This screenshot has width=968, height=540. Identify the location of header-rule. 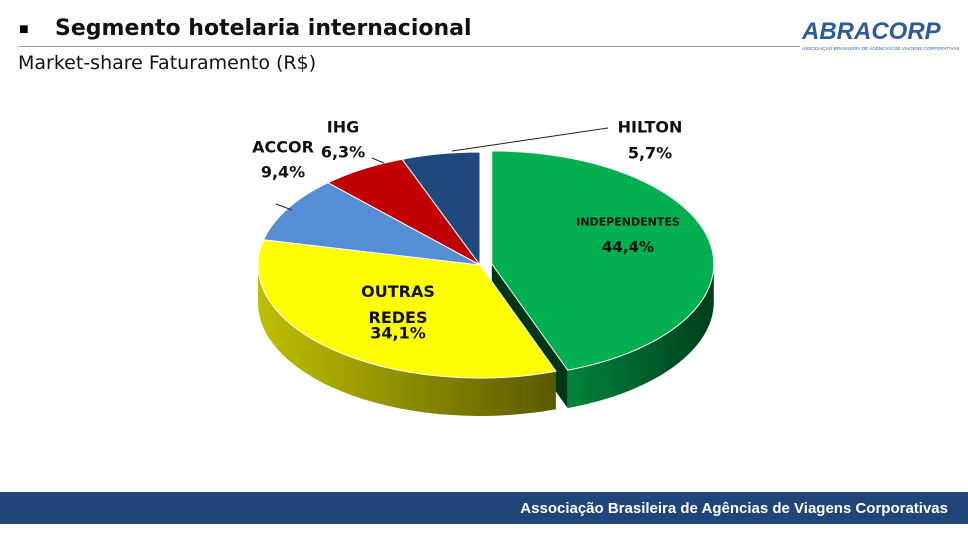
(409, 46).